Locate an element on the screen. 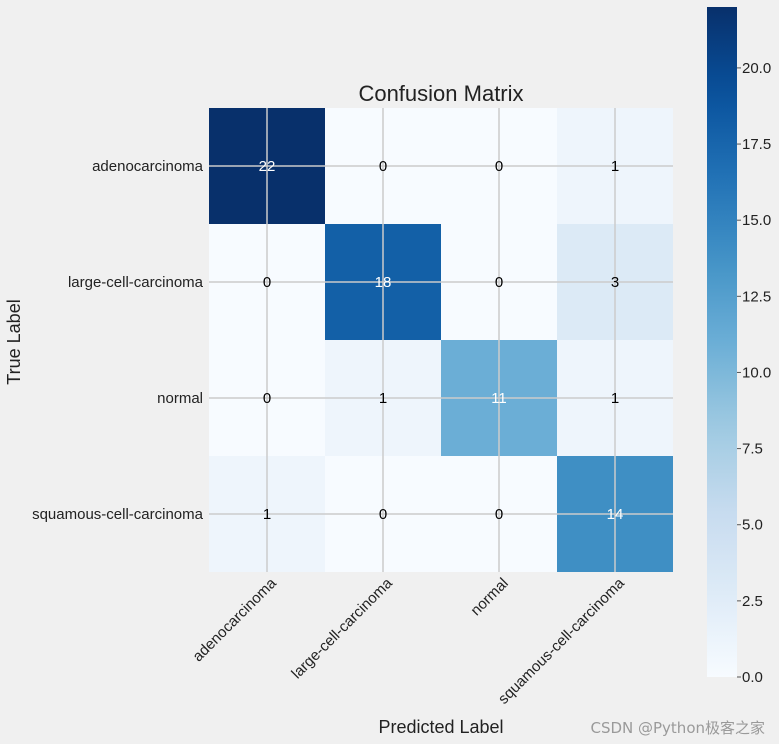  cell-value-label: 22 is located at coordinates (267, 166).